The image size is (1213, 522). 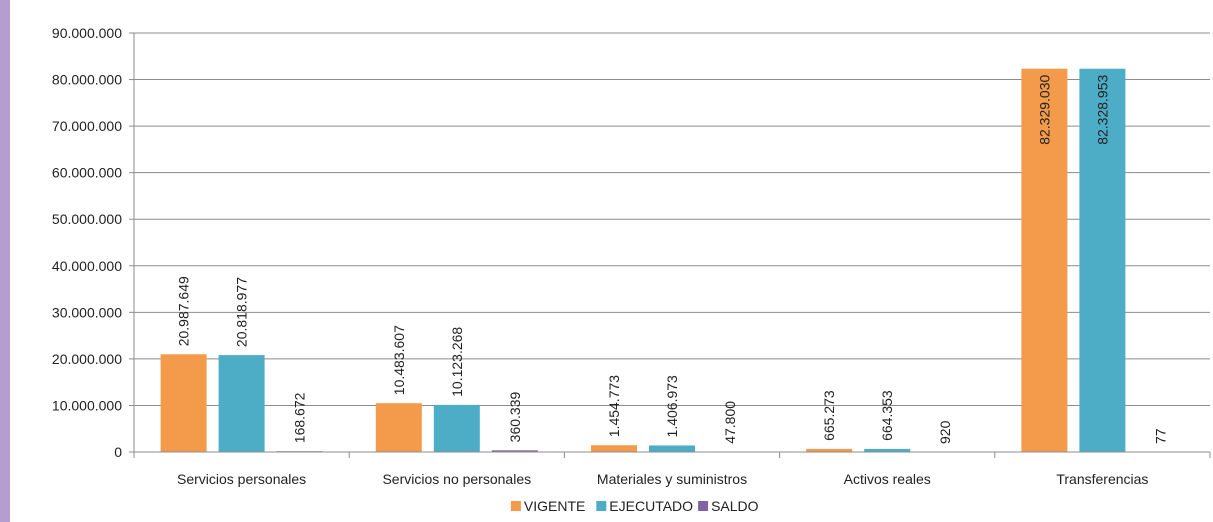 What do you see at coordinates (887, 479) in the screenshot?
I see `x-tick-label: Activos reales` at bounding box center [887, 479].